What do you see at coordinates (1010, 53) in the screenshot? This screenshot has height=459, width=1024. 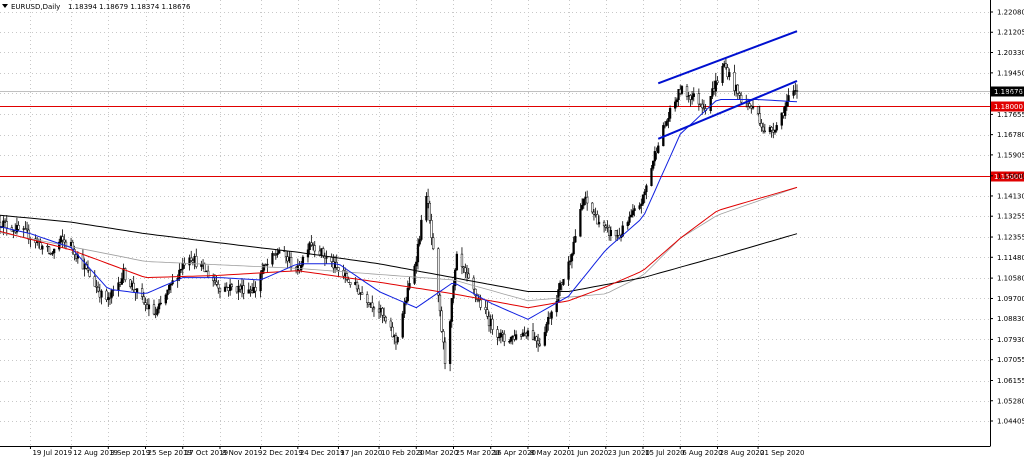 I see `y-tick-label: 1.20330` at bounding box center [1010, 53].